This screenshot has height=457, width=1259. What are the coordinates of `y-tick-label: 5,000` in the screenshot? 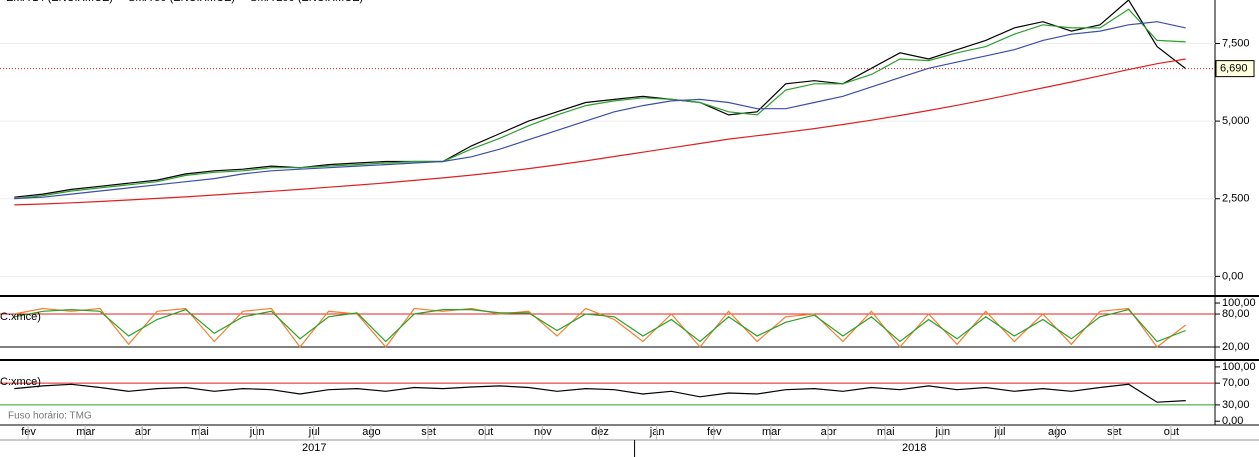 It's located at (1236, 121).